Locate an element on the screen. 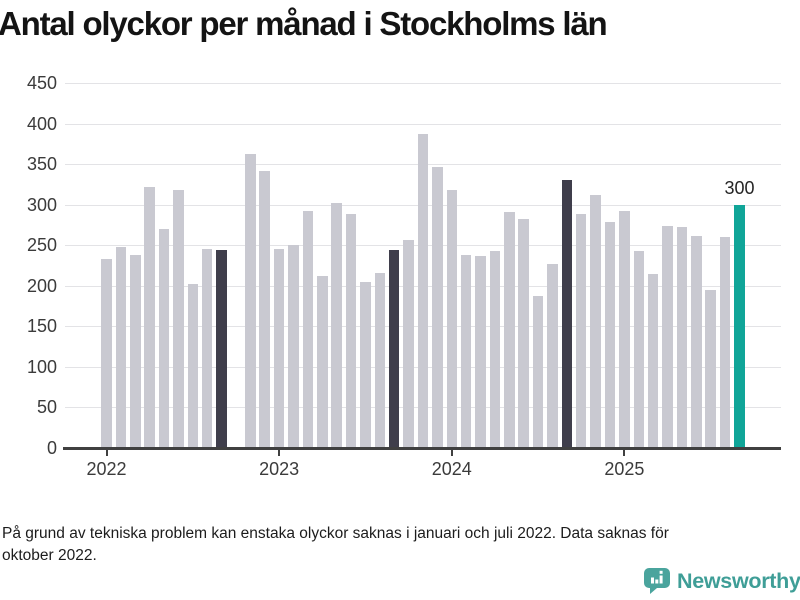 The width and height of the screenshot is (800, 600). x-tick-label: 2022 is located at coordinates (106, 469).